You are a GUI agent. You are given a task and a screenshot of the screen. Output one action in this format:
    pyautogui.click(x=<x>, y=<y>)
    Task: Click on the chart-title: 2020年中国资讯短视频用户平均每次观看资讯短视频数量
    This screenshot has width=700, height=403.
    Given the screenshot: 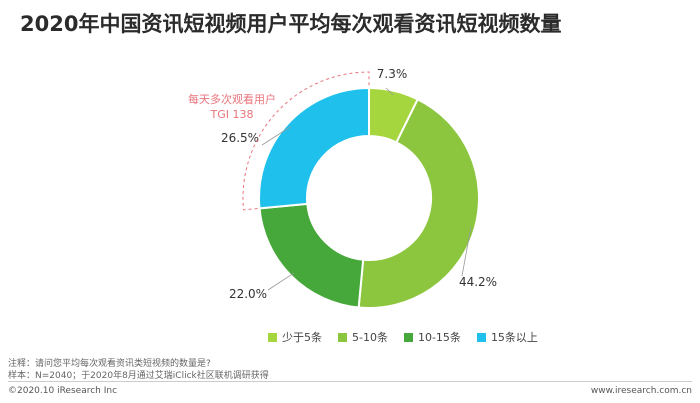 What is the action you would take?
    pyautogui.click(x=291, y=24)
    